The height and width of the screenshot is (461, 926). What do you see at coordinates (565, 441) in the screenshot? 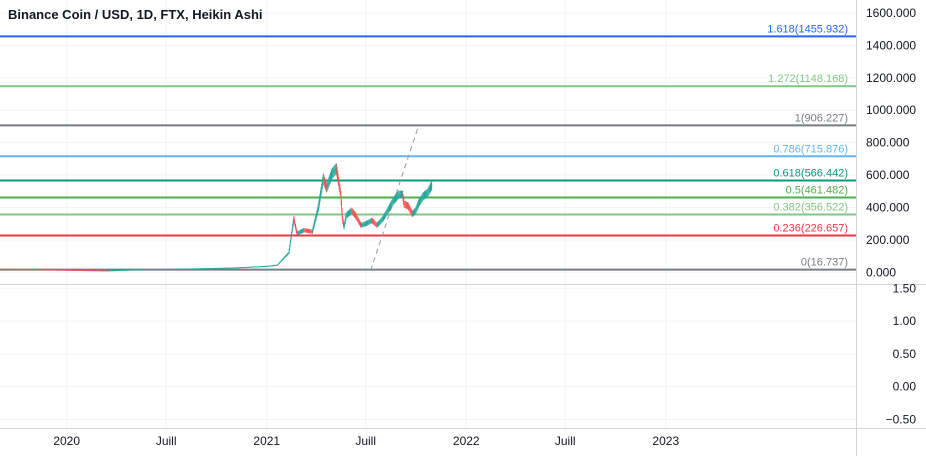
I see `time-tick-label: Juill` at bounding box center [565, 441].